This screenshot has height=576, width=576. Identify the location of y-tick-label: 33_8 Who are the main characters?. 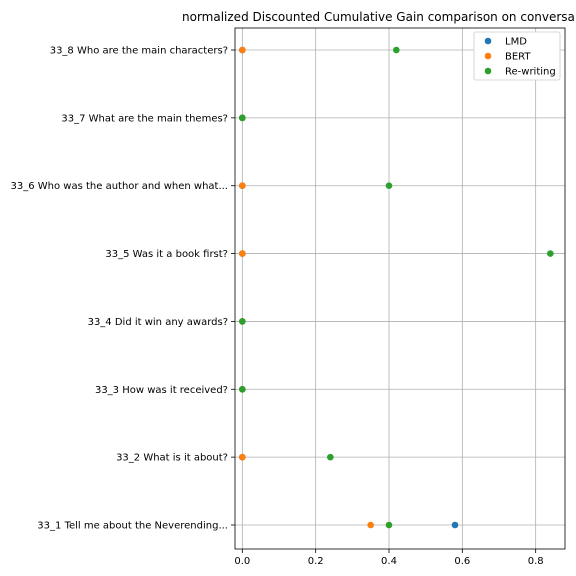
(139, 51).